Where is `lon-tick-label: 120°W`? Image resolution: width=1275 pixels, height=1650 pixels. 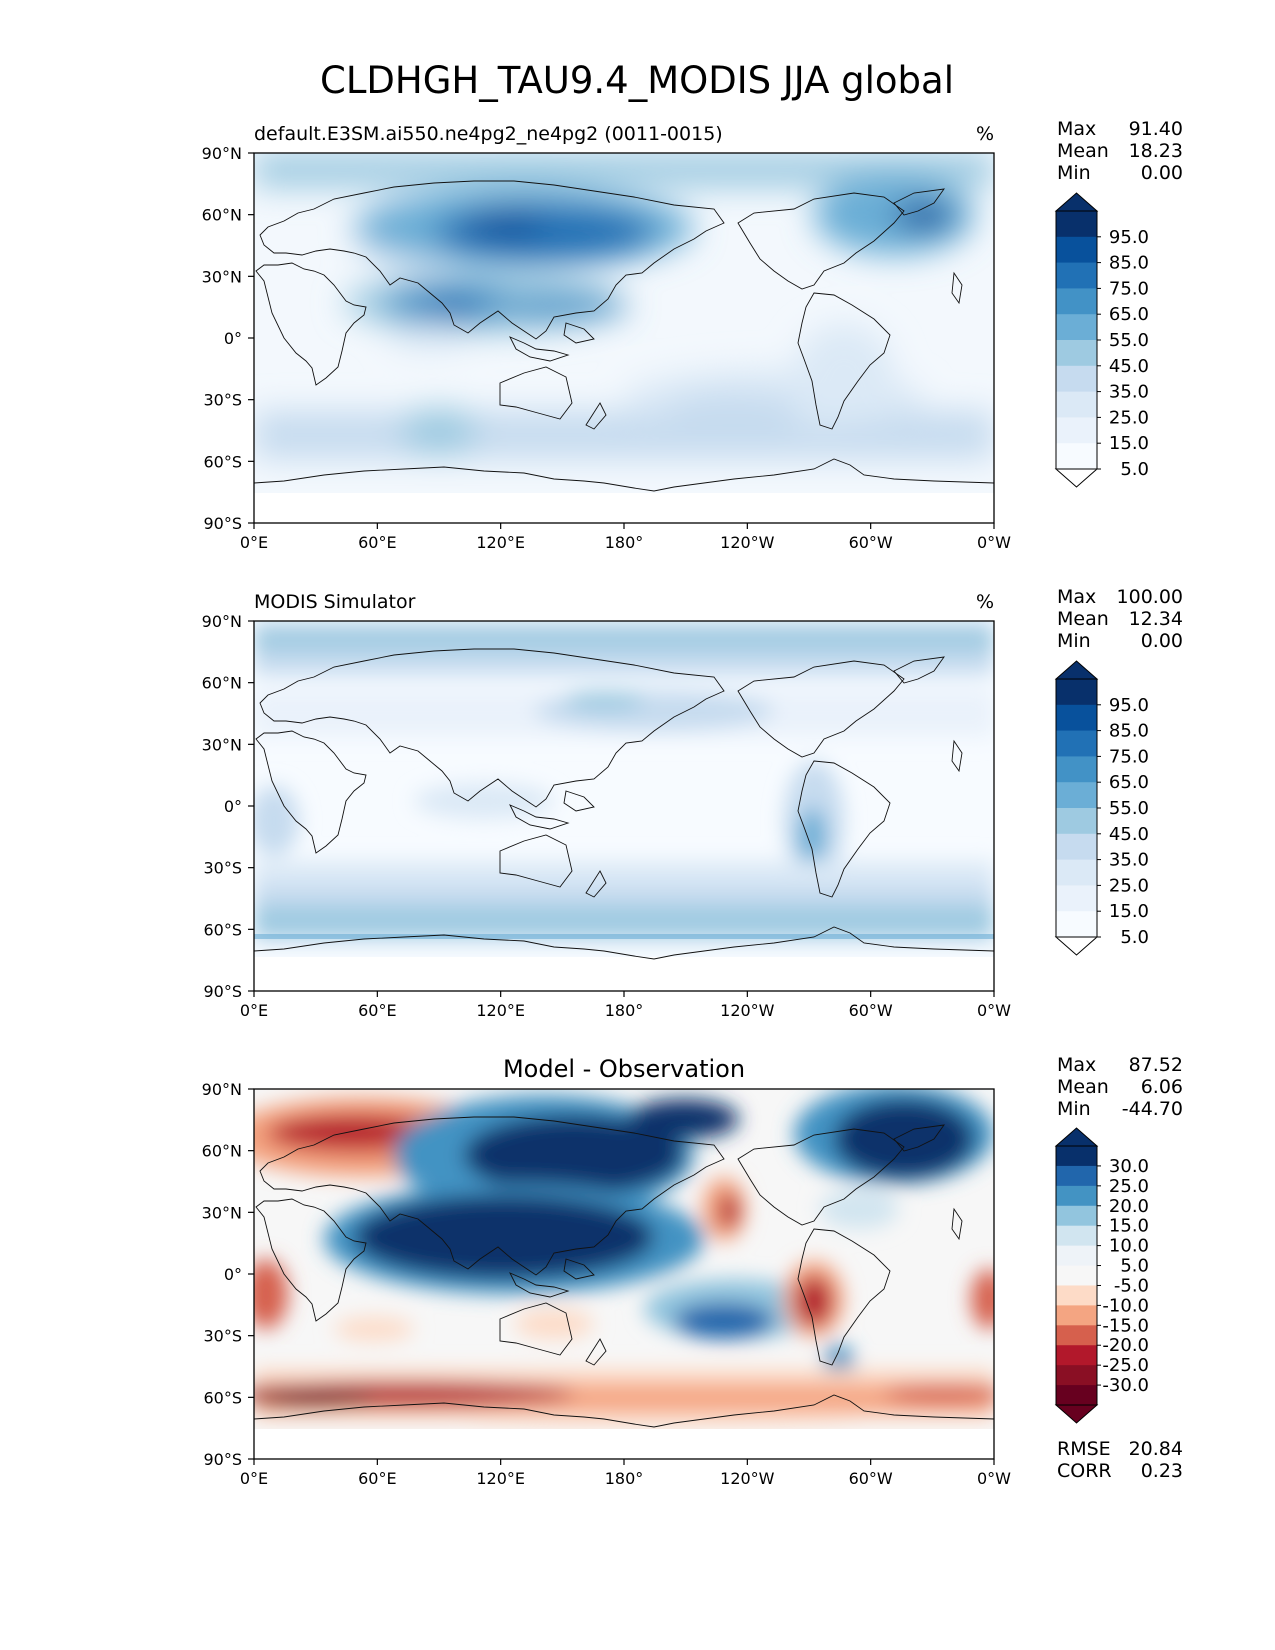
lon-tick-label: 120°W is located at coordinates (747, 542).